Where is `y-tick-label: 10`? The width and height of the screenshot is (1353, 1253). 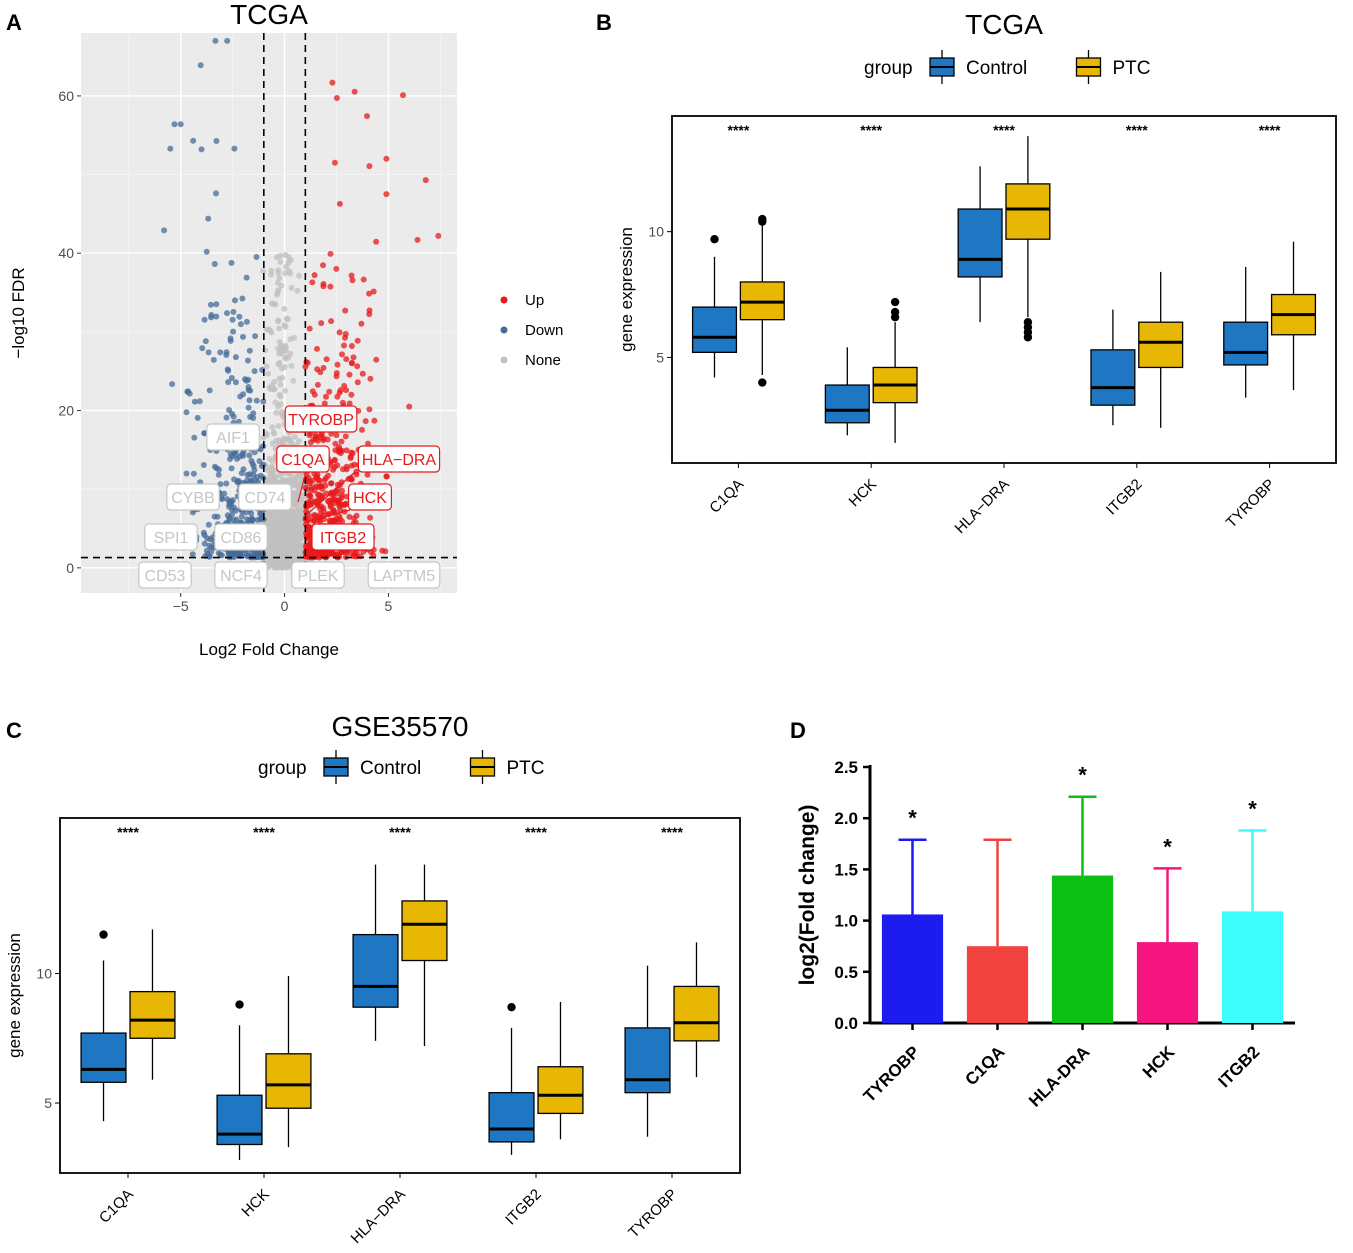 y-tick-label: 10 is located at coordinates (44, 973).